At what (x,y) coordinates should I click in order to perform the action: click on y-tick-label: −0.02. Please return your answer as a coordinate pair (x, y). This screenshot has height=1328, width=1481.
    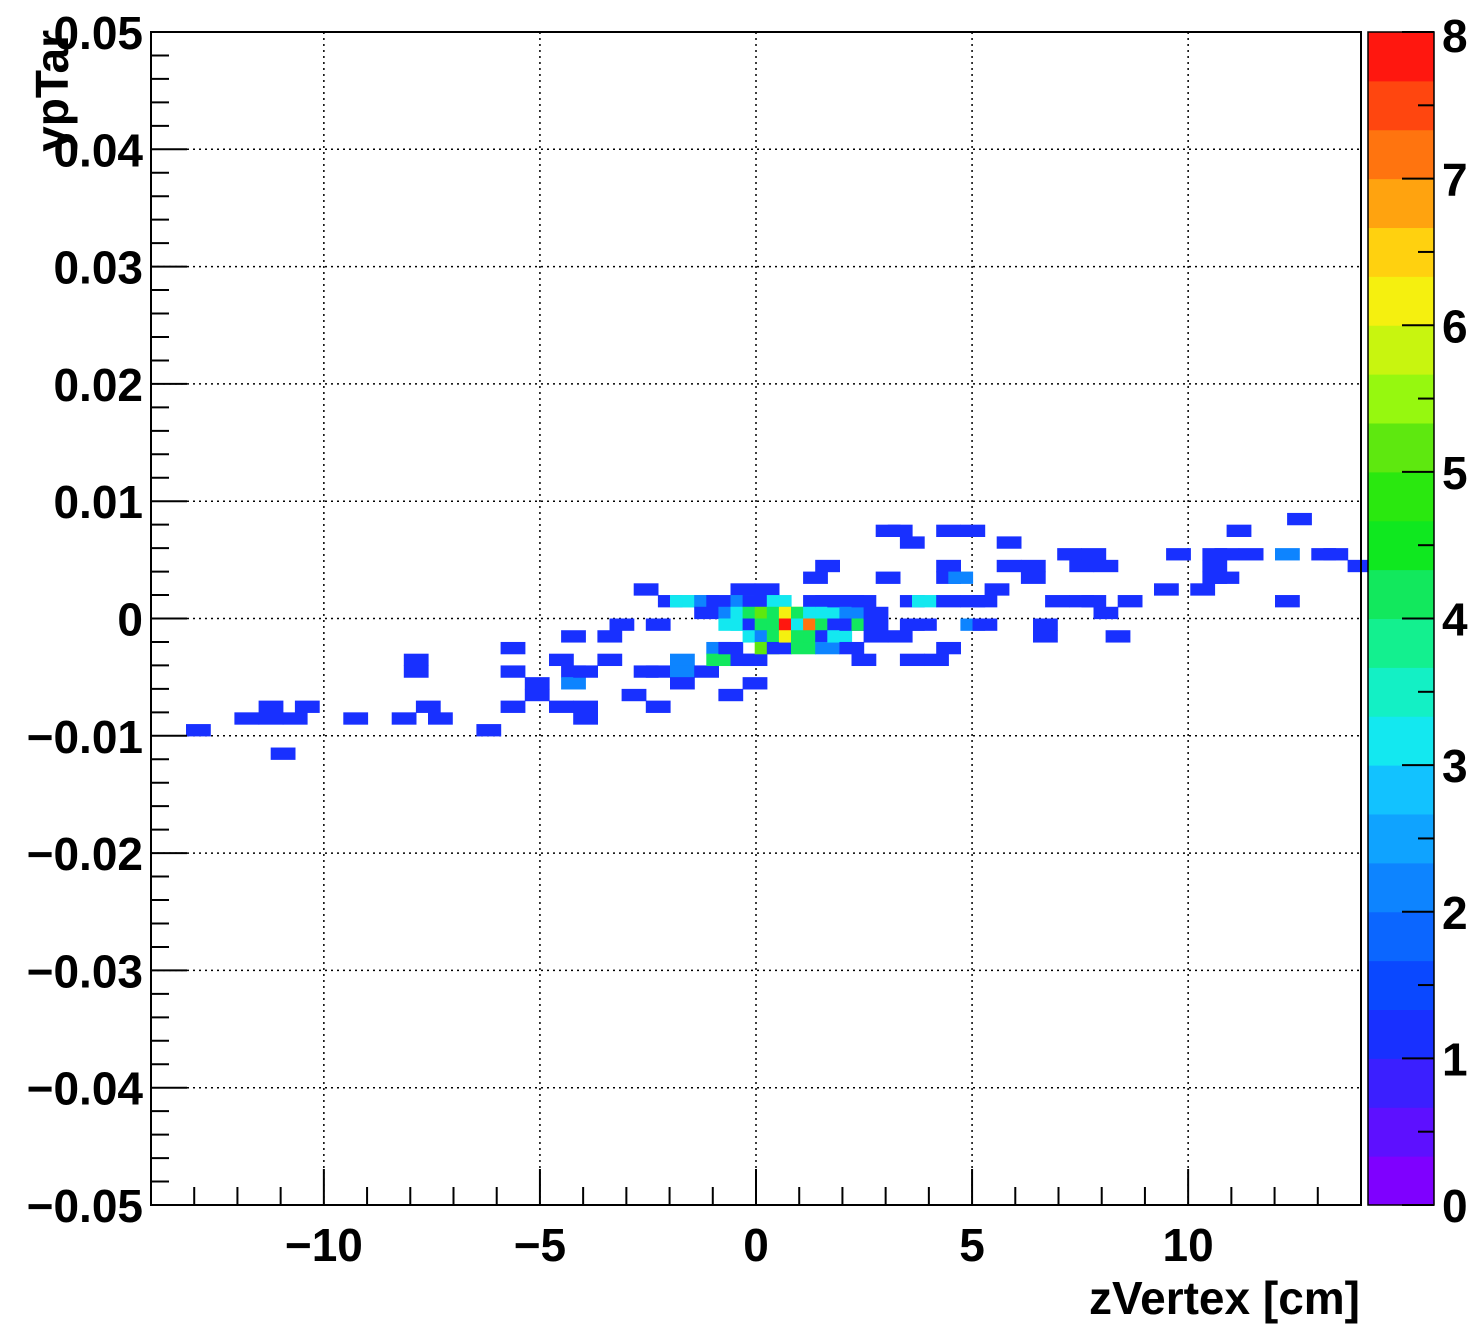
    Looking at the image, I should click on (85, 854).